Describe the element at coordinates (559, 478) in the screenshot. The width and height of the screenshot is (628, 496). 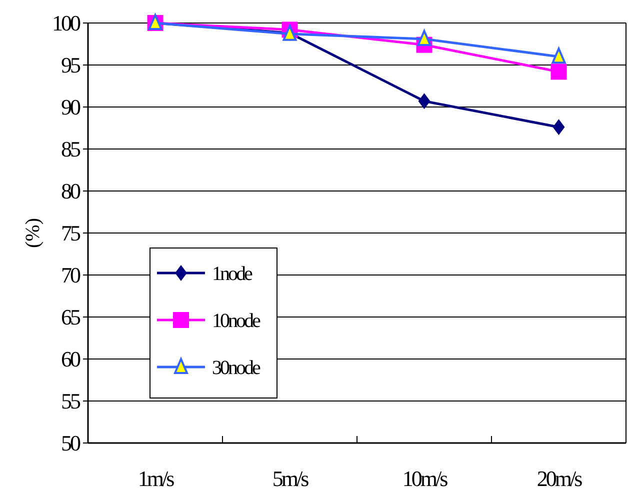
I see `x-tick-label: 20m/s` at that location.